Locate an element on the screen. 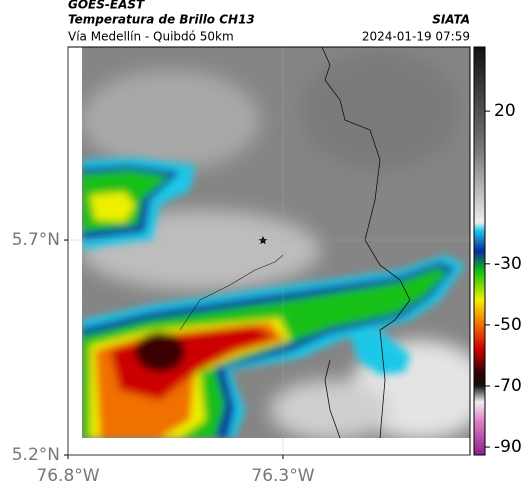 The image size is (526, 495). colorbar-tick-label: -90 is located at coordinates (508, 447).